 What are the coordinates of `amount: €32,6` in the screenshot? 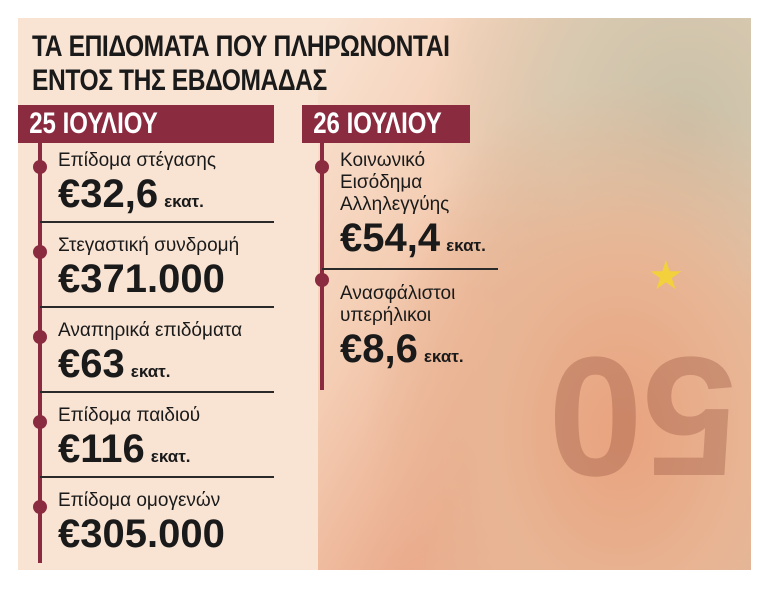 It's located at (108, 194).